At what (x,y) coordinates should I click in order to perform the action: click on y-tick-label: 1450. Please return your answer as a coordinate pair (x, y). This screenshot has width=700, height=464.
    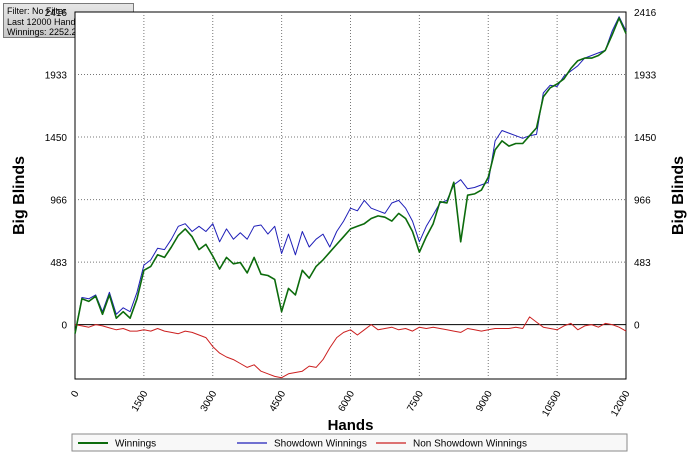
    Looking at the image, I should click on (56, 138).